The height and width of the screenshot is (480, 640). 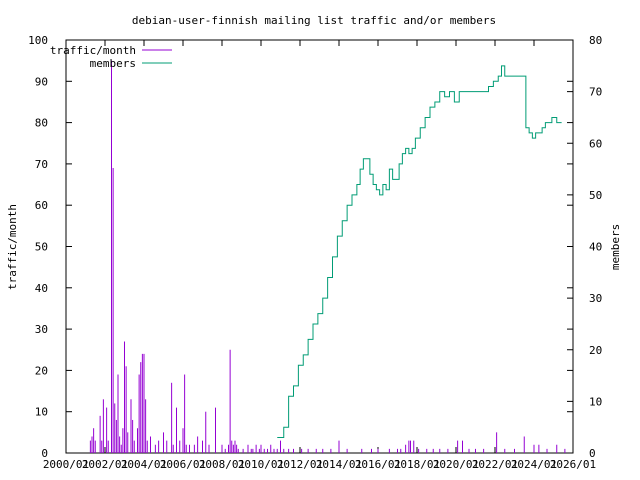 I want to click on x-tick-label: 2004/01, so click(x=144, y=464).